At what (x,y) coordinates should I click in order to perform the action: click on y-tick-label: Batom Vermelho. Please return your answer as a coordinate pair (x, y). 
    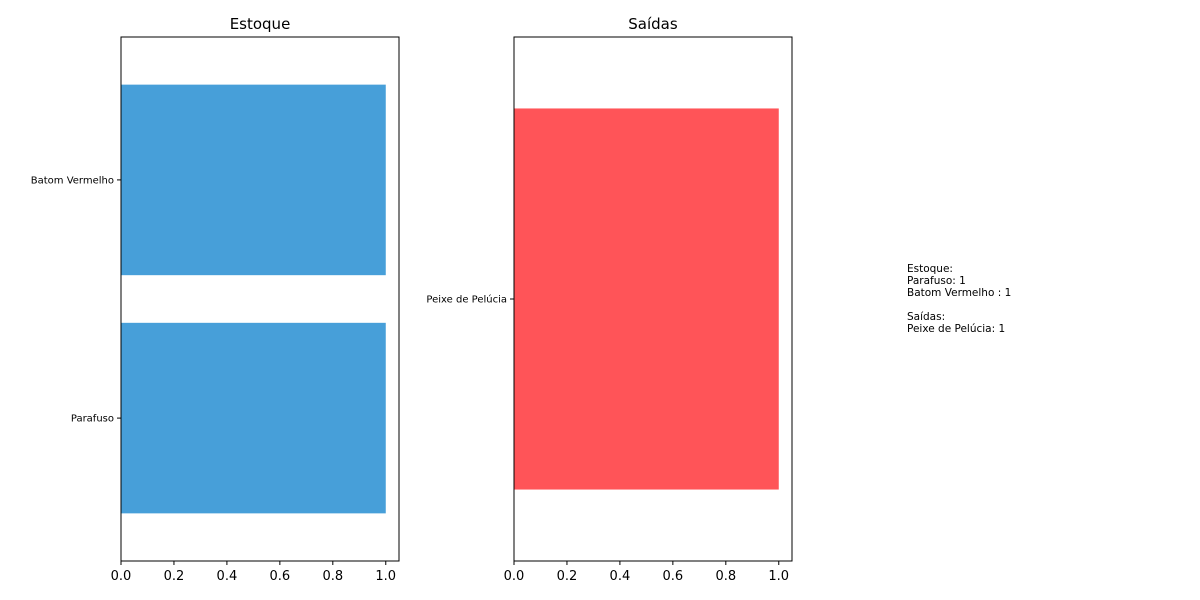
    Looking at the image, I should click on (72, 180).